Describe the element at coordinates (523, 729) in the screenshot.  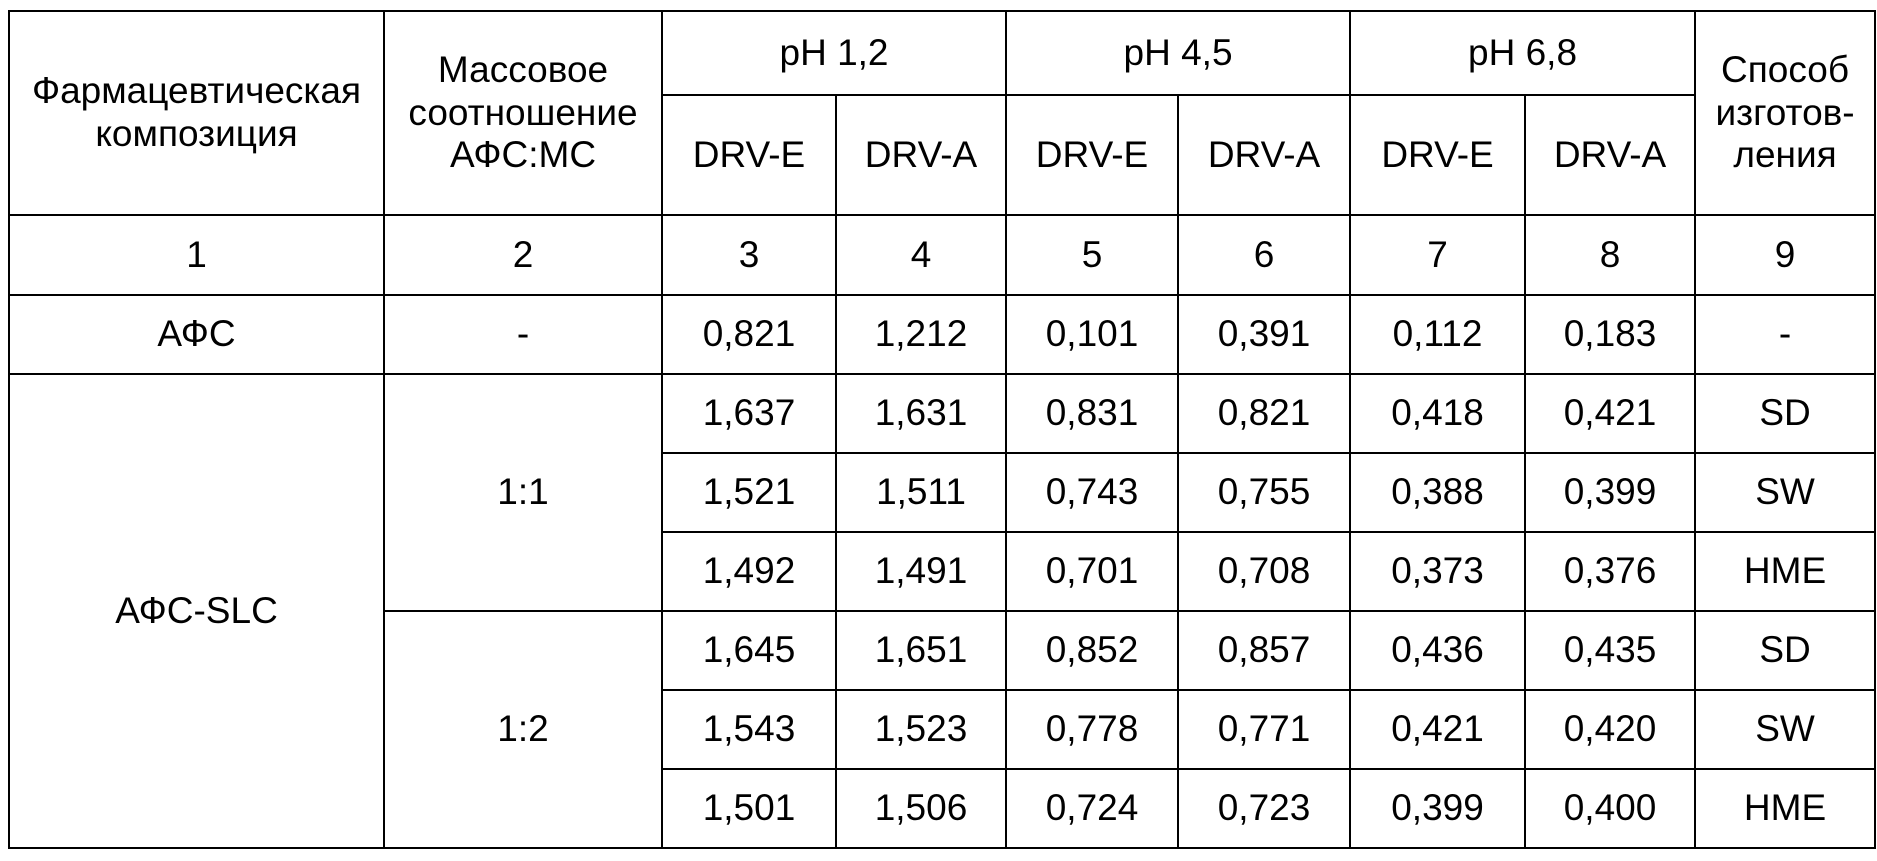
I see `ratio-cell: 1:2` at that location.